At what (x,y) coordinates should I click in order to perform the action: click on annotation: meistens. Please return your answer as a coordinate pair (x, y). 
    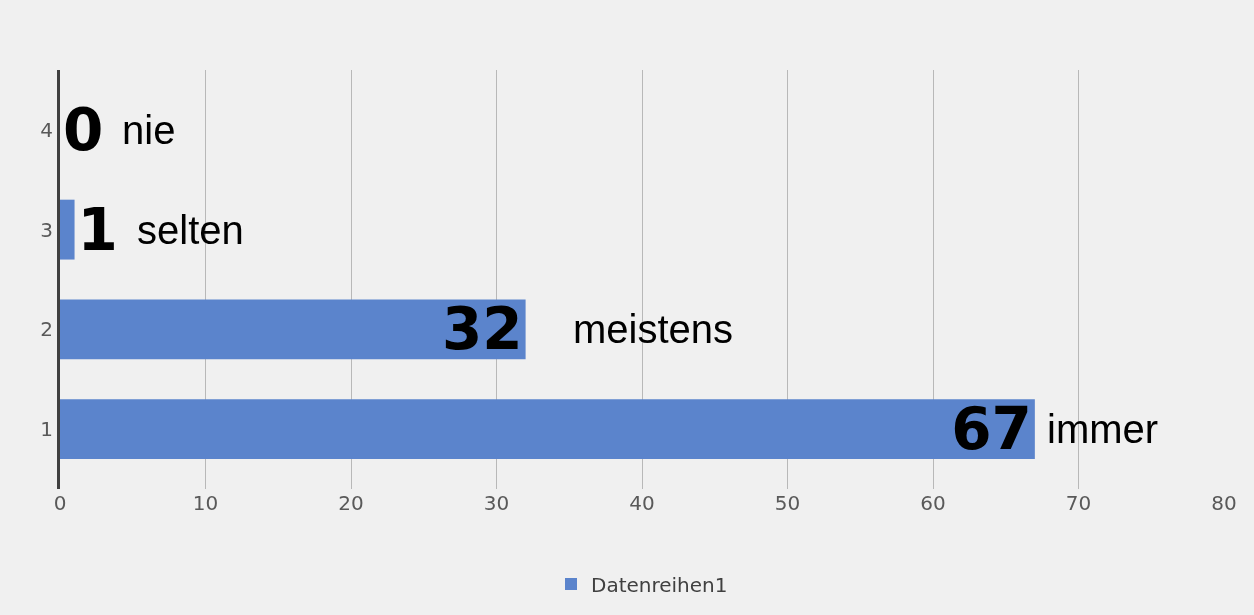
    Looking at the image, I should click on (653, 329).